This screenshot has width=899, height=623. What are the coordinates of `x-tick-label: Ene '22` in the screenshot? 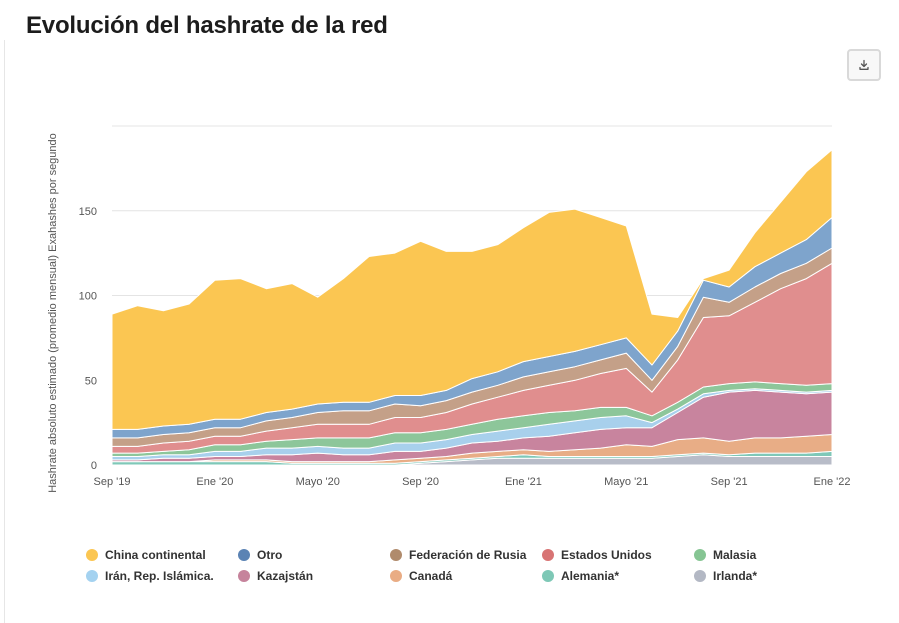 It's located at (832, 482).